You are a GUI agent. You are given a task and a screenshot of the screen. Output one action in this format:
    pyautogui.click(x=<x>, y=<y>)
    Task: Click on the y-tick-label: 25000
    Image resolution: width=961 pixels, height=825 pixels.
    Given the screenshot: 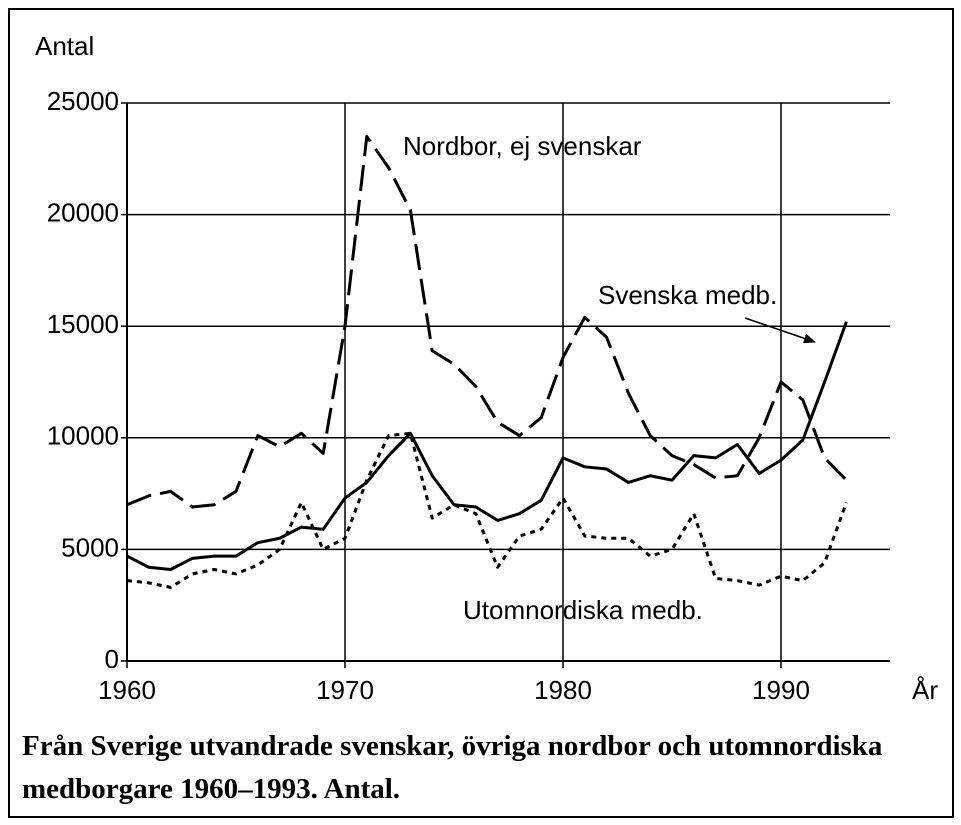 What is the action you would take?
    pyautogui.click(x=83, y=101)
    